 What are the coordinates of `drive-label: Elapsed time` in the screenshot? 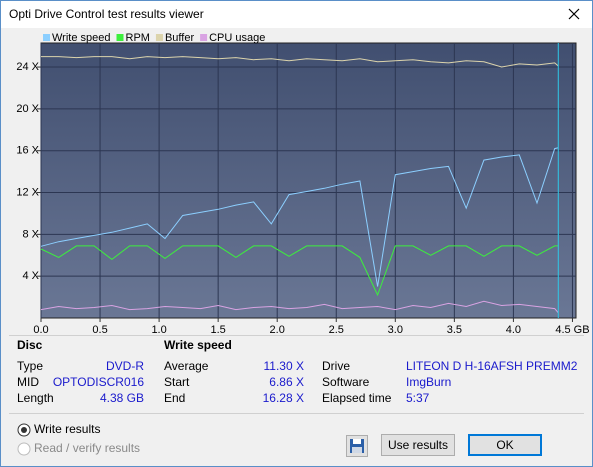 It's located at (357, 398).